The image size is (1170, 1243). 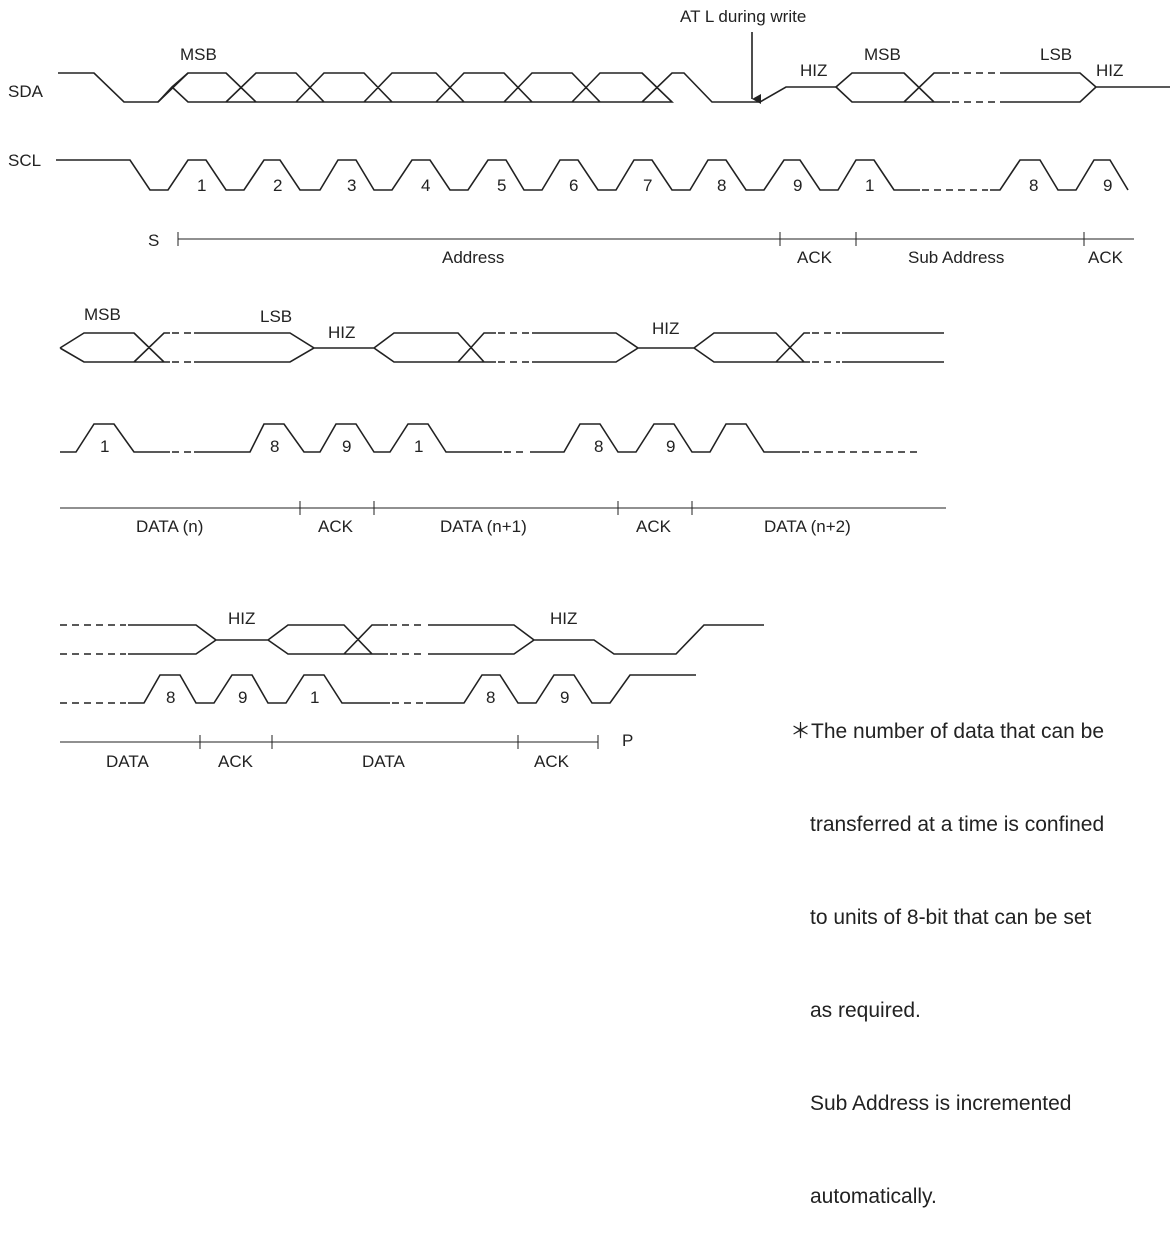 I want to click on sda-row1-subaddress-bus, so click(x=1002, y=87).